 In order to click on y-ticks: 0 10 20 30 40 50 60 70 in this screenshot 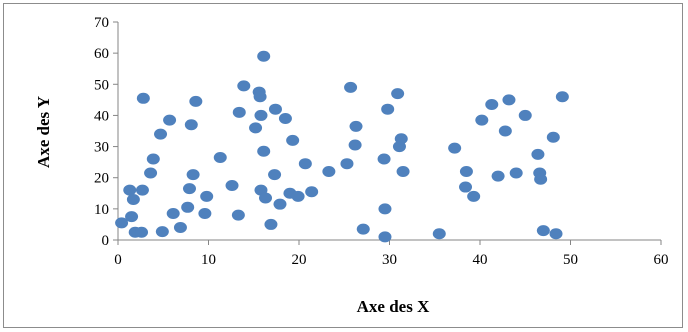, I will do `click(106, 132)`.